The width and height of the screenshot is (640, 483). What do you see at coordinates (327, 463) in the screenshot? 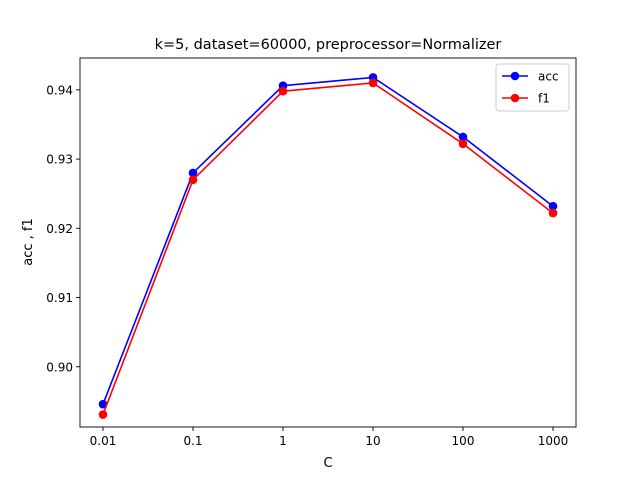
I see `x-axis-label: C` at bounding box center [327, 463].